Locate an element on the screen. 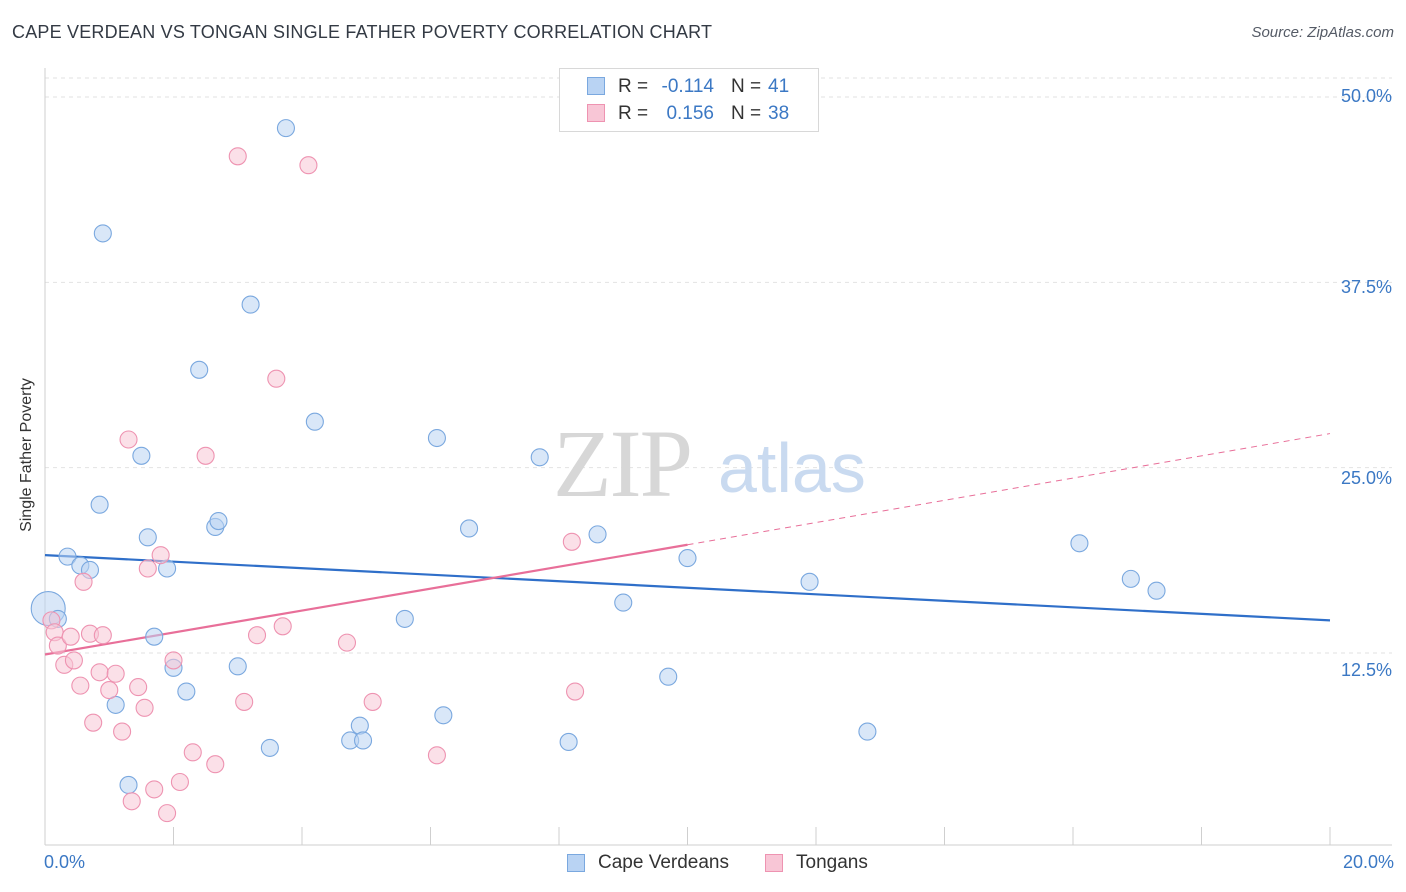 This screenshot has height=892, width=1406. legend-row-cape-verdeans: R = -0.114 N = 41 is located at coordinates (689, 87).